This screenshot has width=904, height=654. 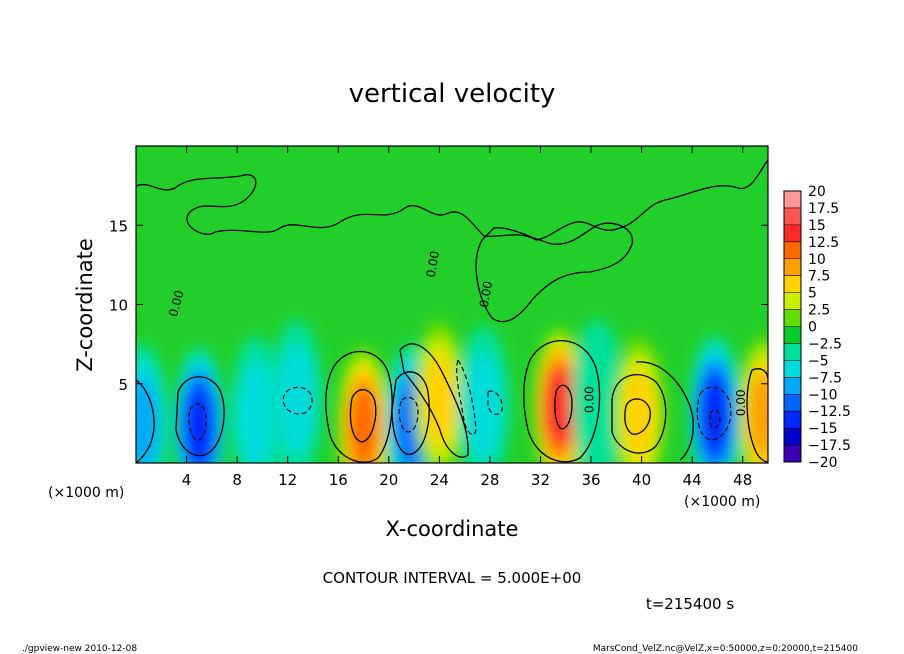 What do you see at coordinates (817, 226) in the screenshot?
I see `colorbar-label: 15` at bounding box center [817, 226].